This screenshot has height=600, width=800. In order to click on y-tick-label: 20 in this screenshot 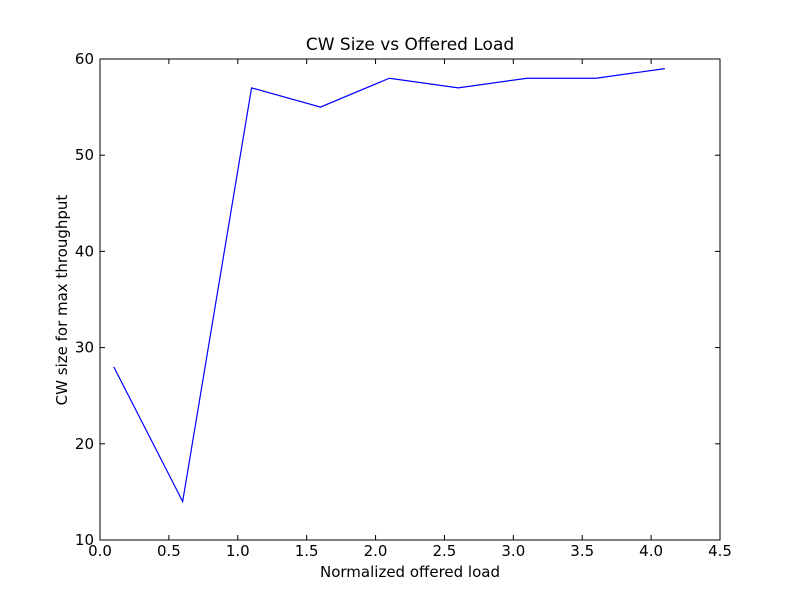, I will do `click(84, 444)`.